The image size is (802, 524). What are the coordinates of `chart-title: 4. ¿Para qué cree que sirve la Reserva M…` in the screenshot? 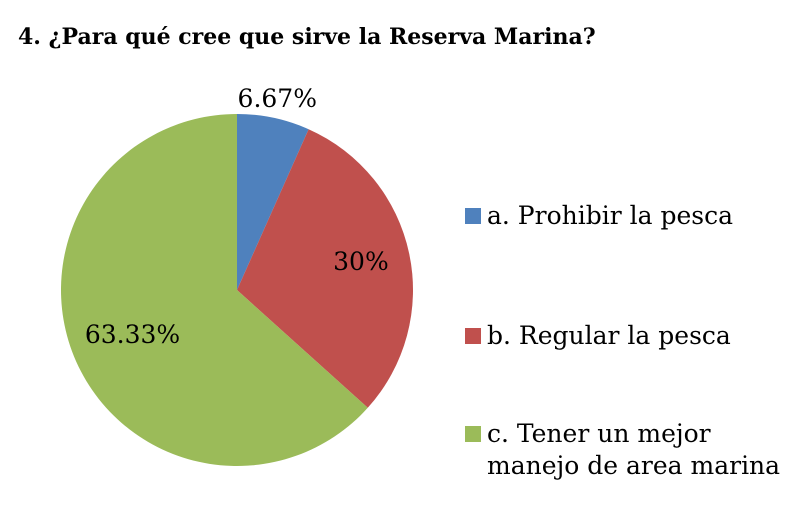 It's located at (307, 37).